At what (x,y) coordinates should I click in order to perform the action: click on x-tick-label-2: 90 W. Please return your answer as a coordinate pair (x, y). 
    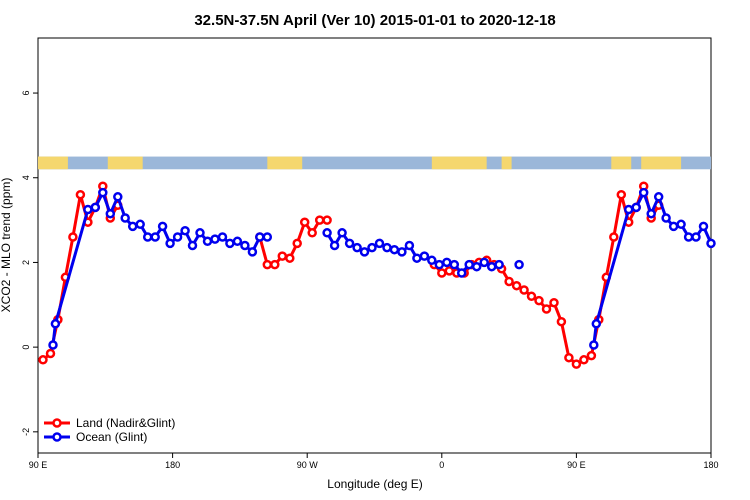
    Looking at the image, I should click on (308, 465).